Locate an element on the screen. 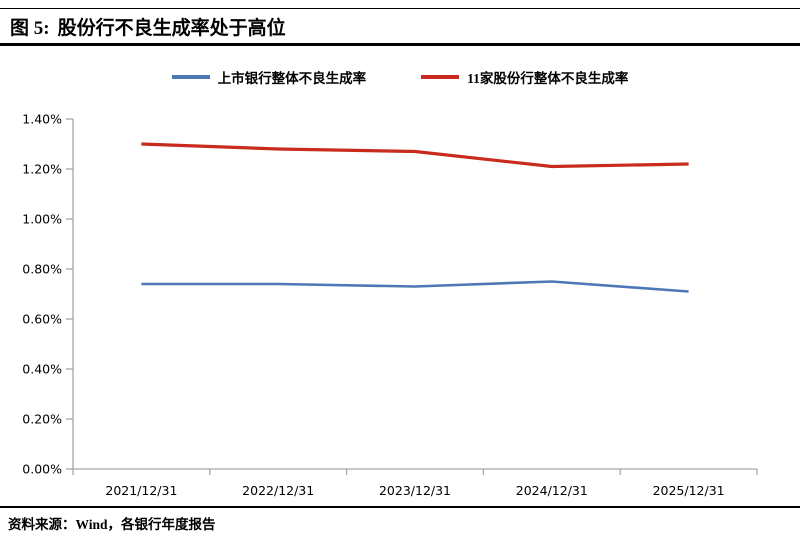 This screenshot has width=800, height=538. x-tick-label: 2022/12/31 is located at coordinates (278, 490).